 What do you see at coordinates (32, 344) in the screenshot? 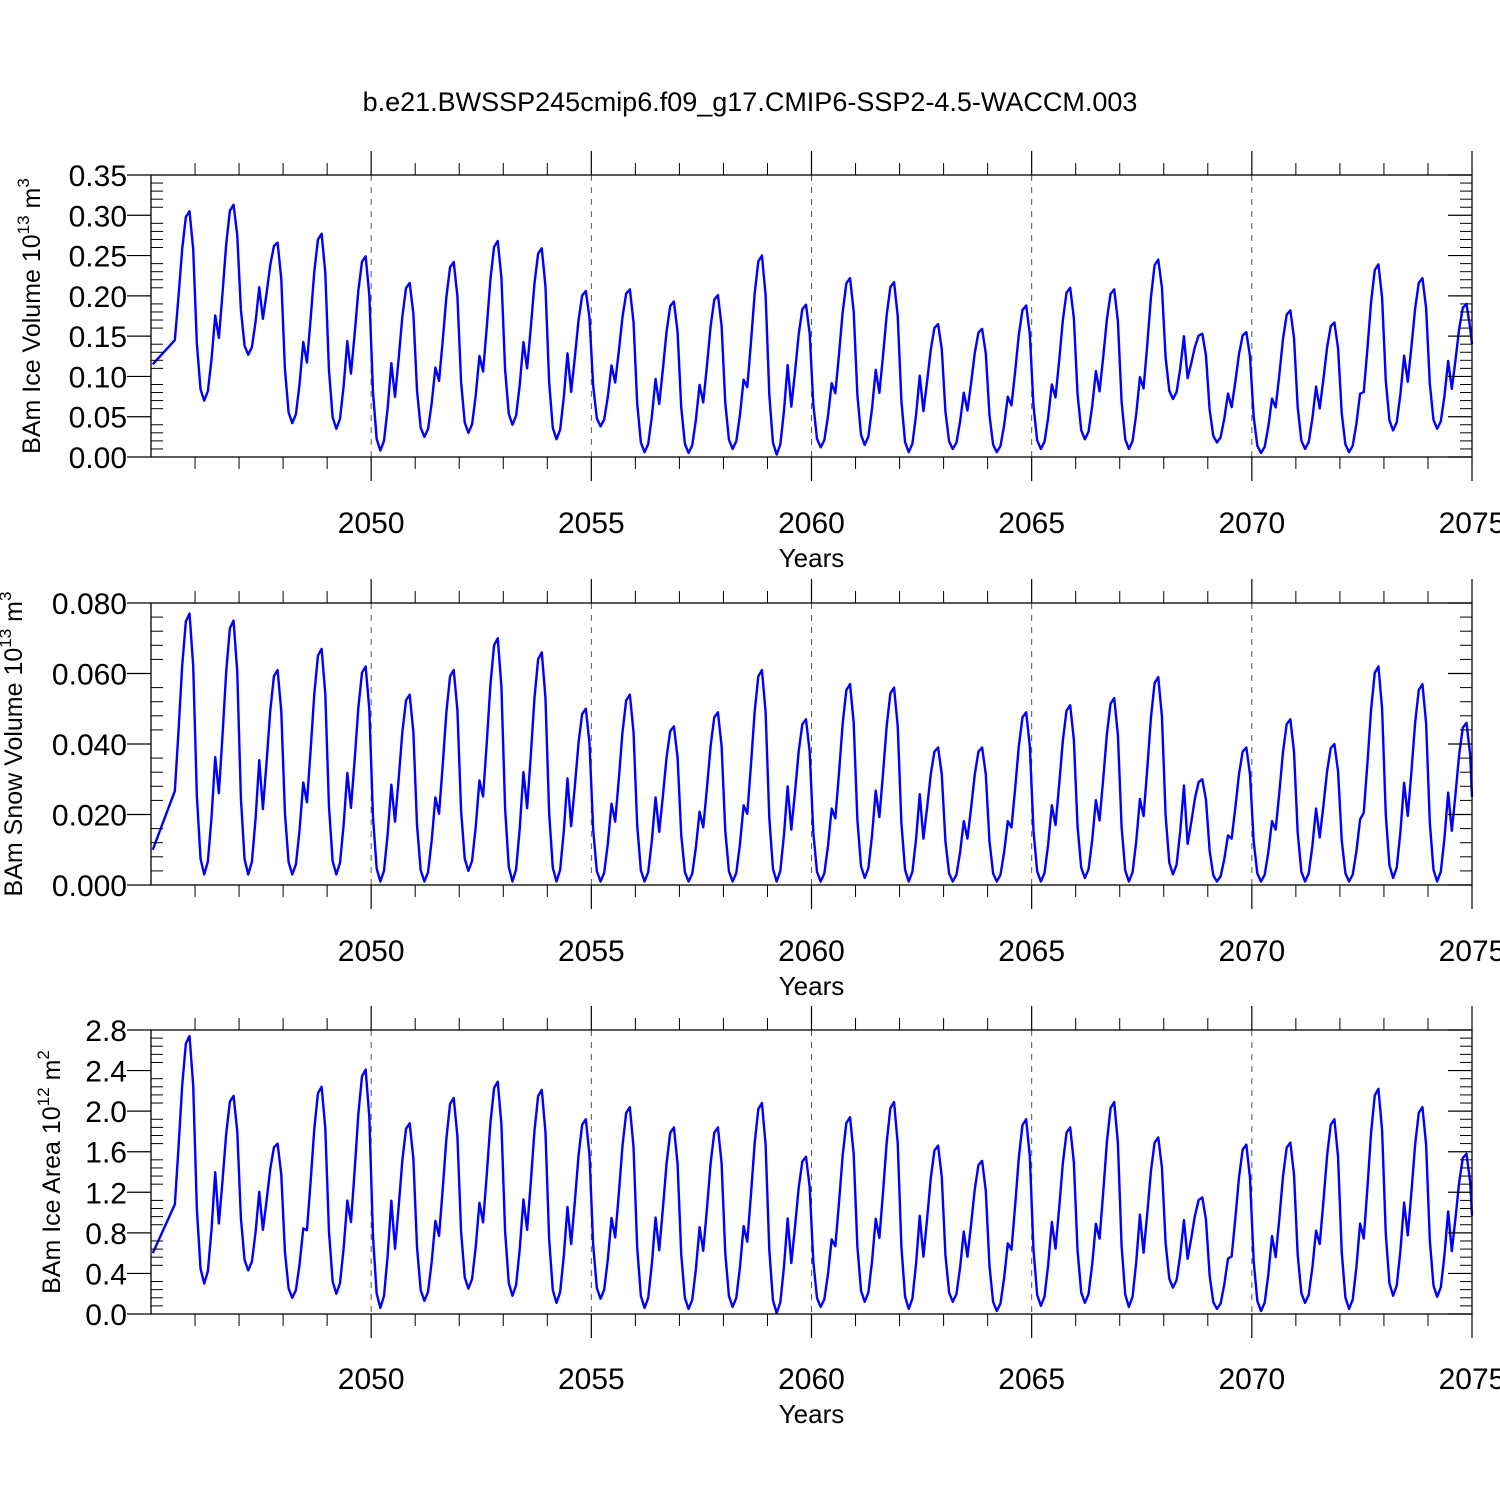
I see `y-label-text: BAm Ice Volume 10` at bounding box center [32, 344].